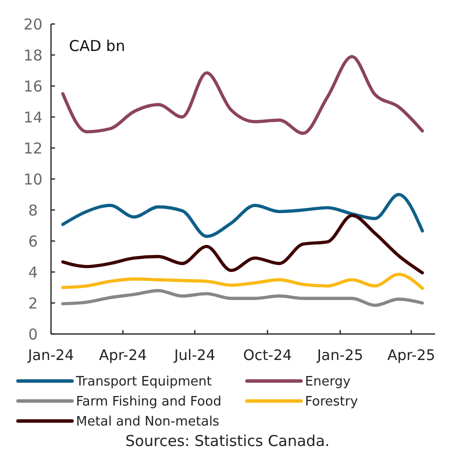 The width and height of the screenshot is (455, 454). What do you see at coordinates (33, 241) in the screenshot?
I see `y-tick-label: 6` at bounding box center [33, 241].